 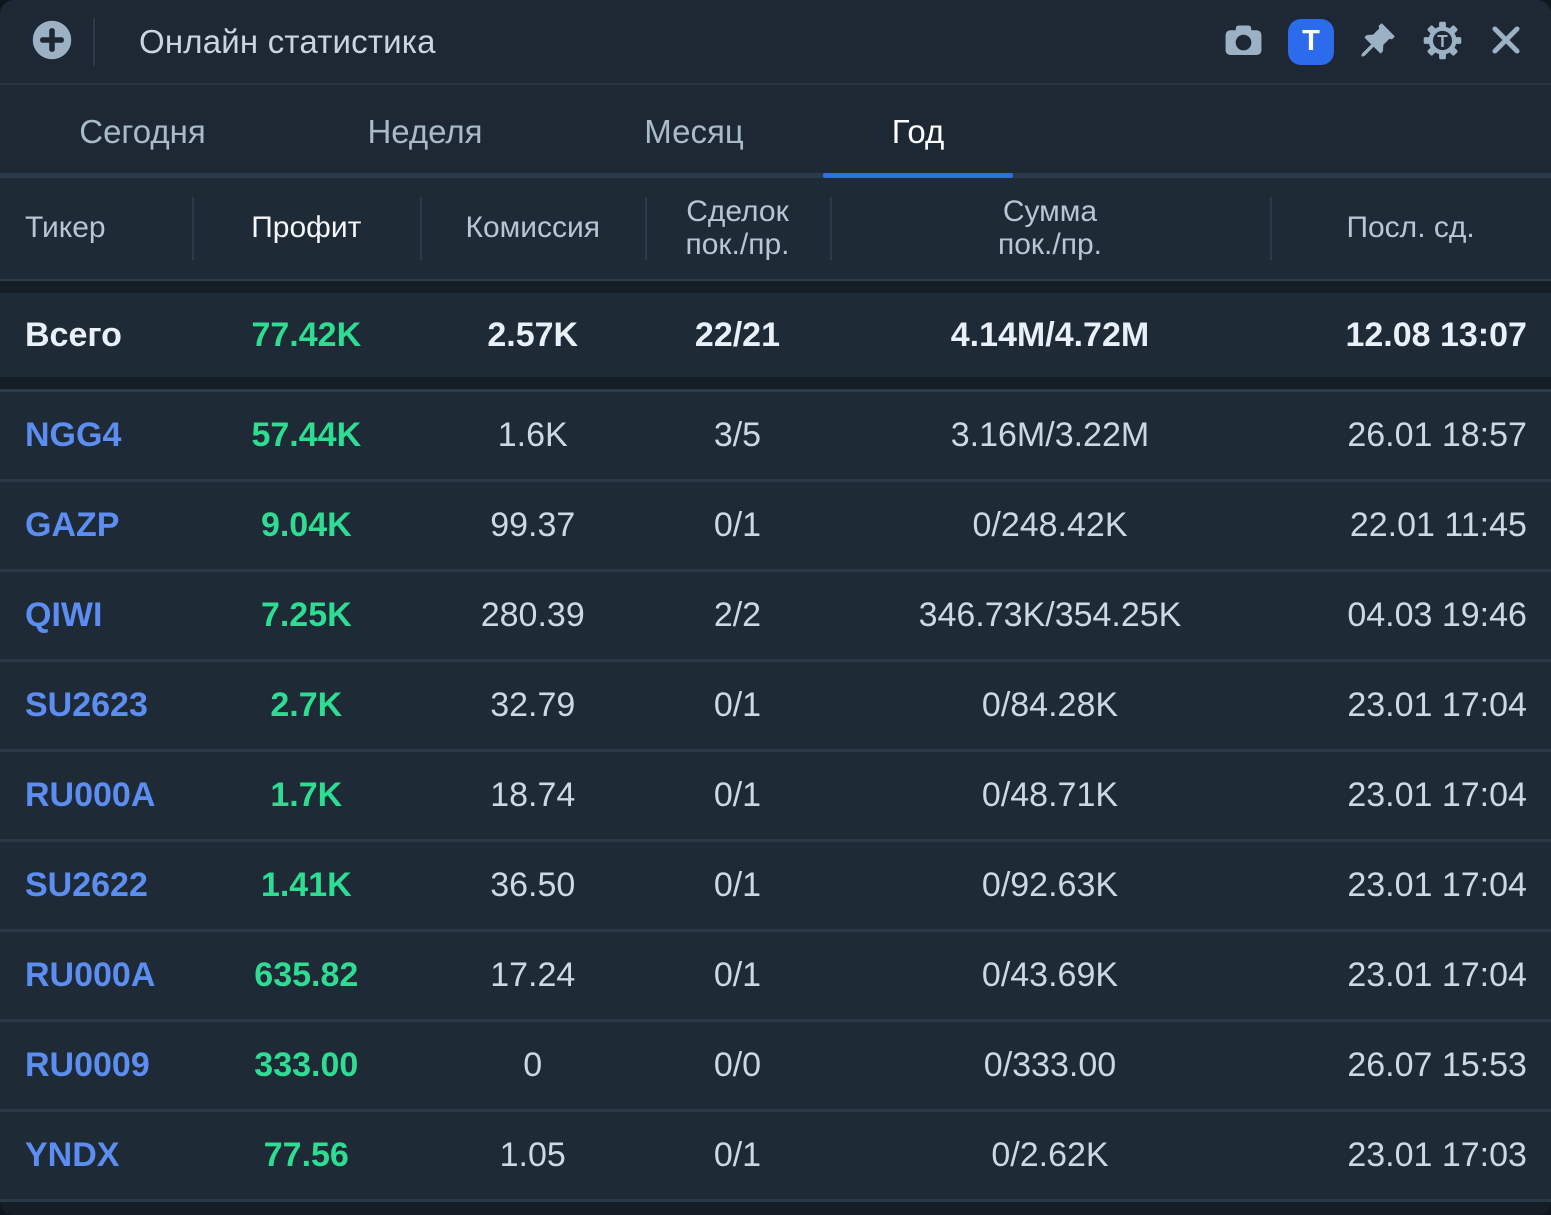 I want to click on tab-today: Сегодня, so click(x=142, y=131).